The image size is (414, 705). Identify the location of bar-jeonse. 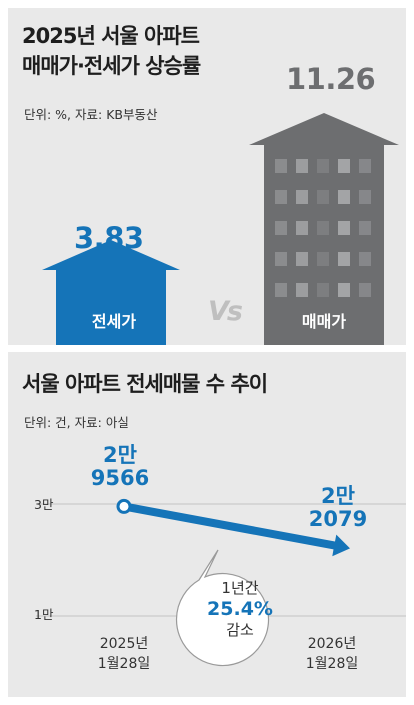
(111, 292).